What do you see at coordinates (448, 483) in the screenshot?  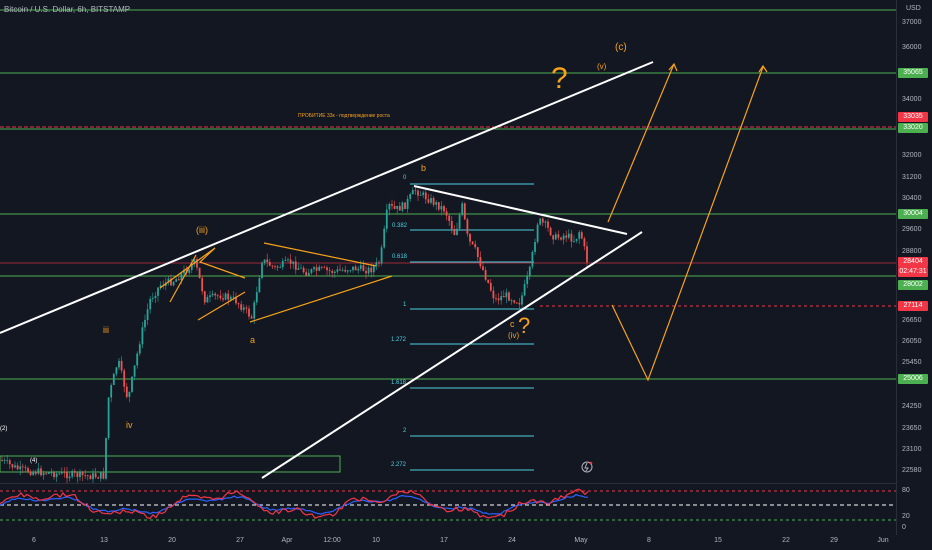 I see `pane-separator` at bounding box center [448, 483].